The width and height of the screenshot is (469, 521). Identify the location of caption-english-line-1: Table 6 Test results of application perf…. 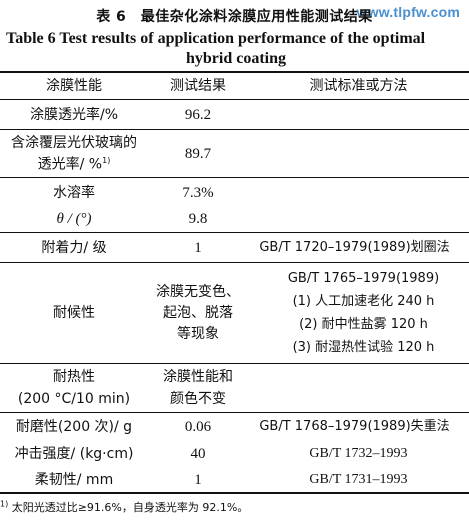
(216, 38).